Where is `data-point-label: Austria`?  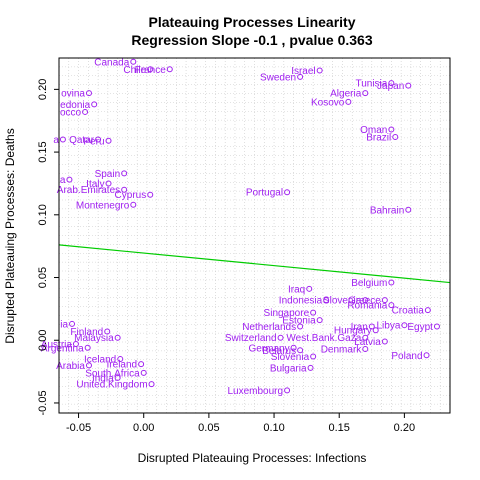 data-point-label: Austria is located at coordinates (57, 345).